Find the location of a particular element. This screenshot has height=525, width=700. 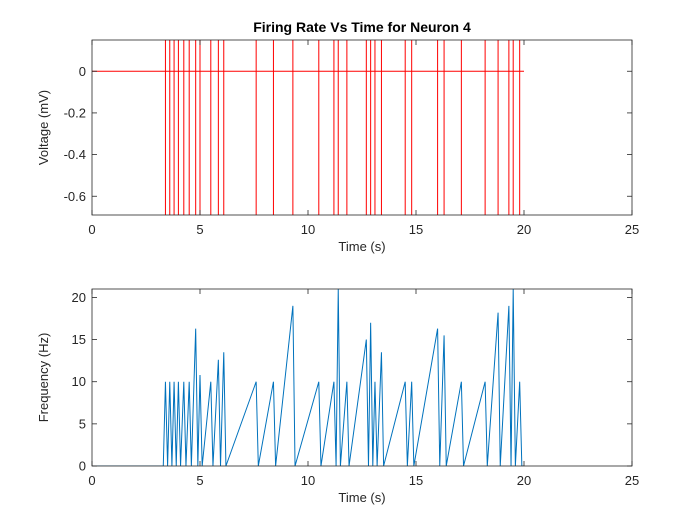

y-tick-label: 5 is located at coordinates (82, 423).